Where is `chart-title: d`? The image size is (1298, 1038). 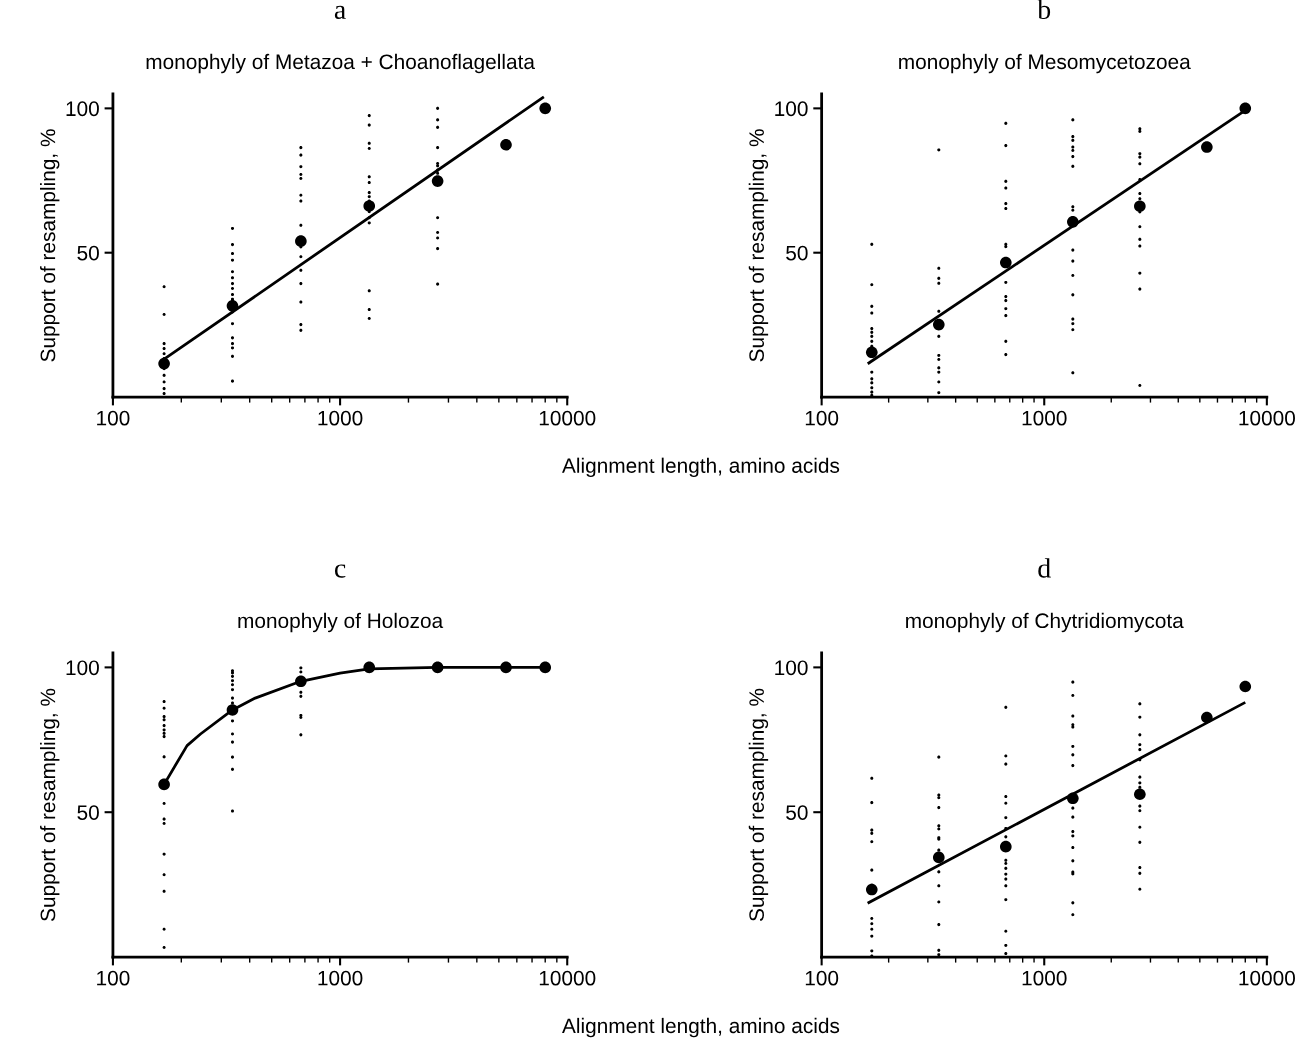 chart-title: d is located at coordinates (1044, 568).